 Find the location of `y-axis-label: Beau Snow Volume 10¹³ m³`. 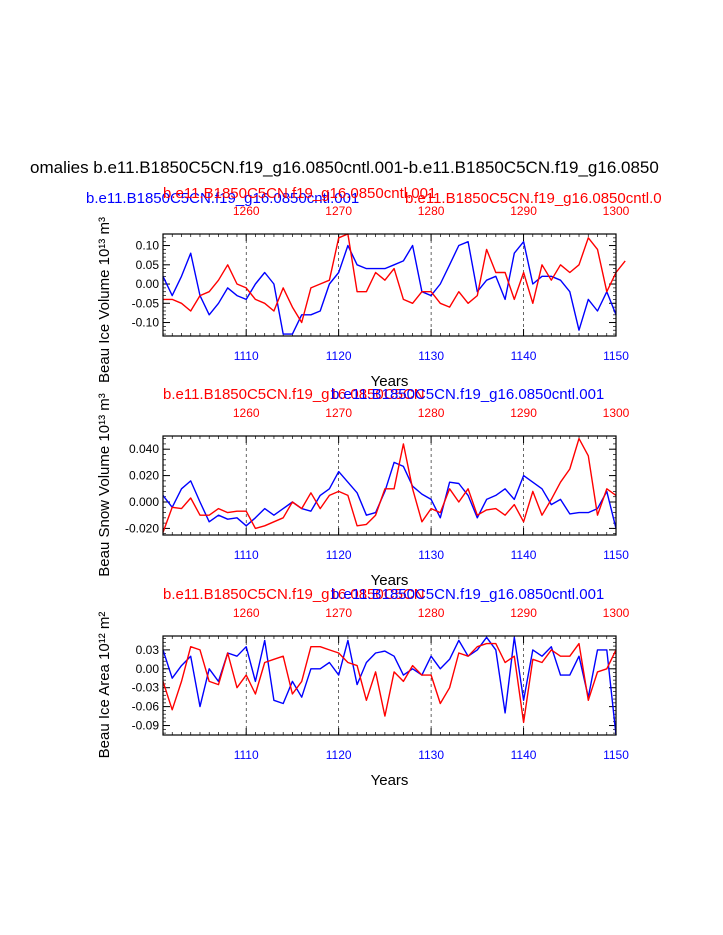

y-axis-label: Beau Snow Volume 10¹³ m³ is located at coordinates (104, 484).